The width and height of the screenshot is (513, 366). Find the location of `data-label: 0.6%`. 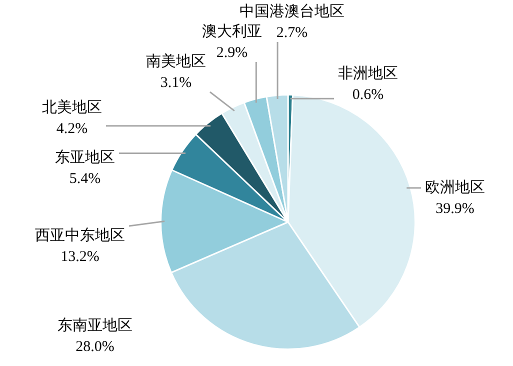

data-label: 0.6% is located at coordinates (368, 94).